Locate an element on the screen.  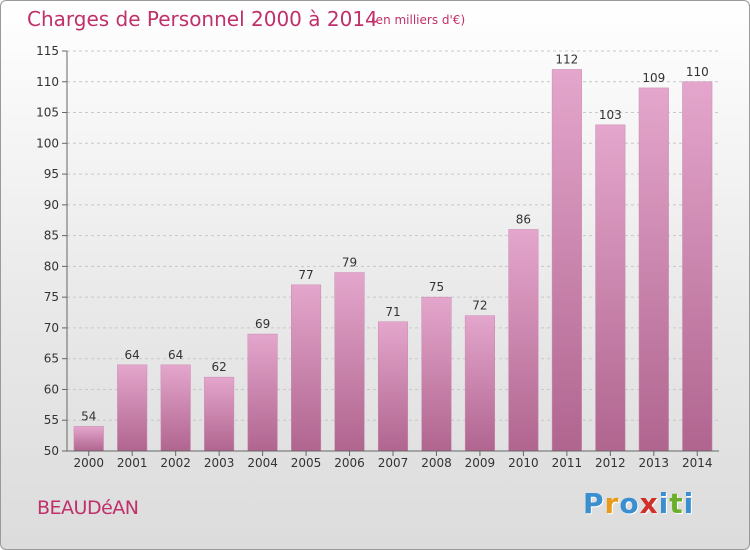
y-tick-label: 115 is located at coordinates (47, 51).